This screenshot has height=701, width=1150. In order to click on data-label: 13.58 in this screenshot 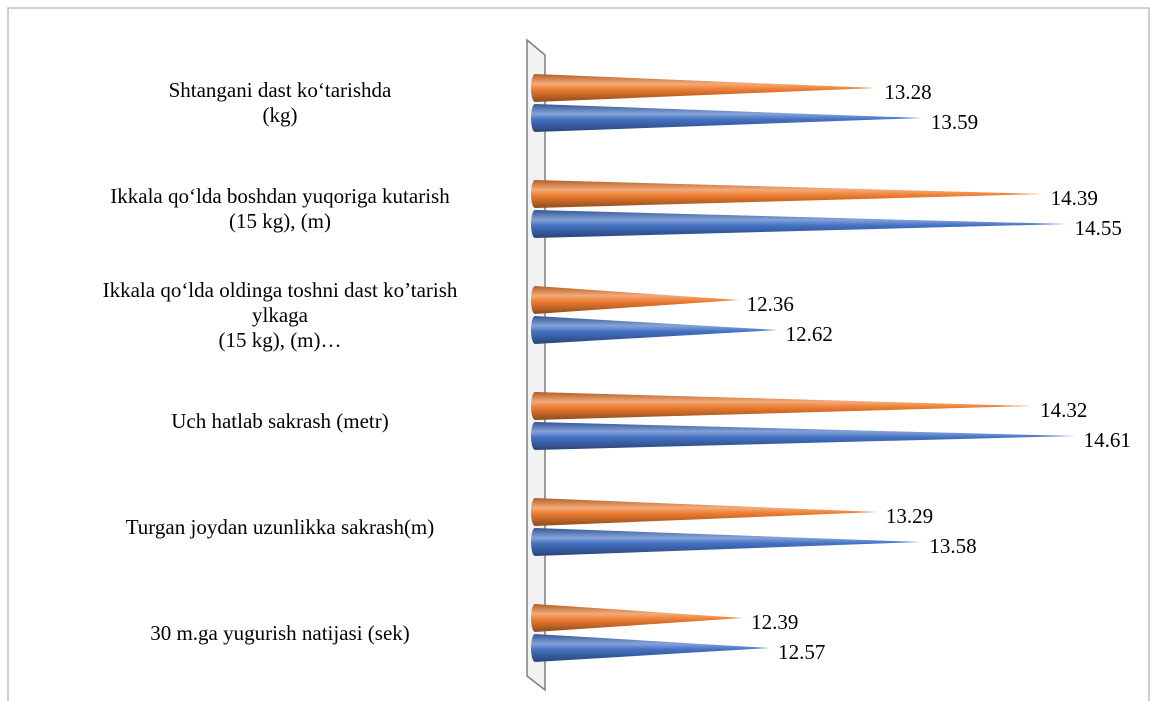, I will do `click(952, 546)`.